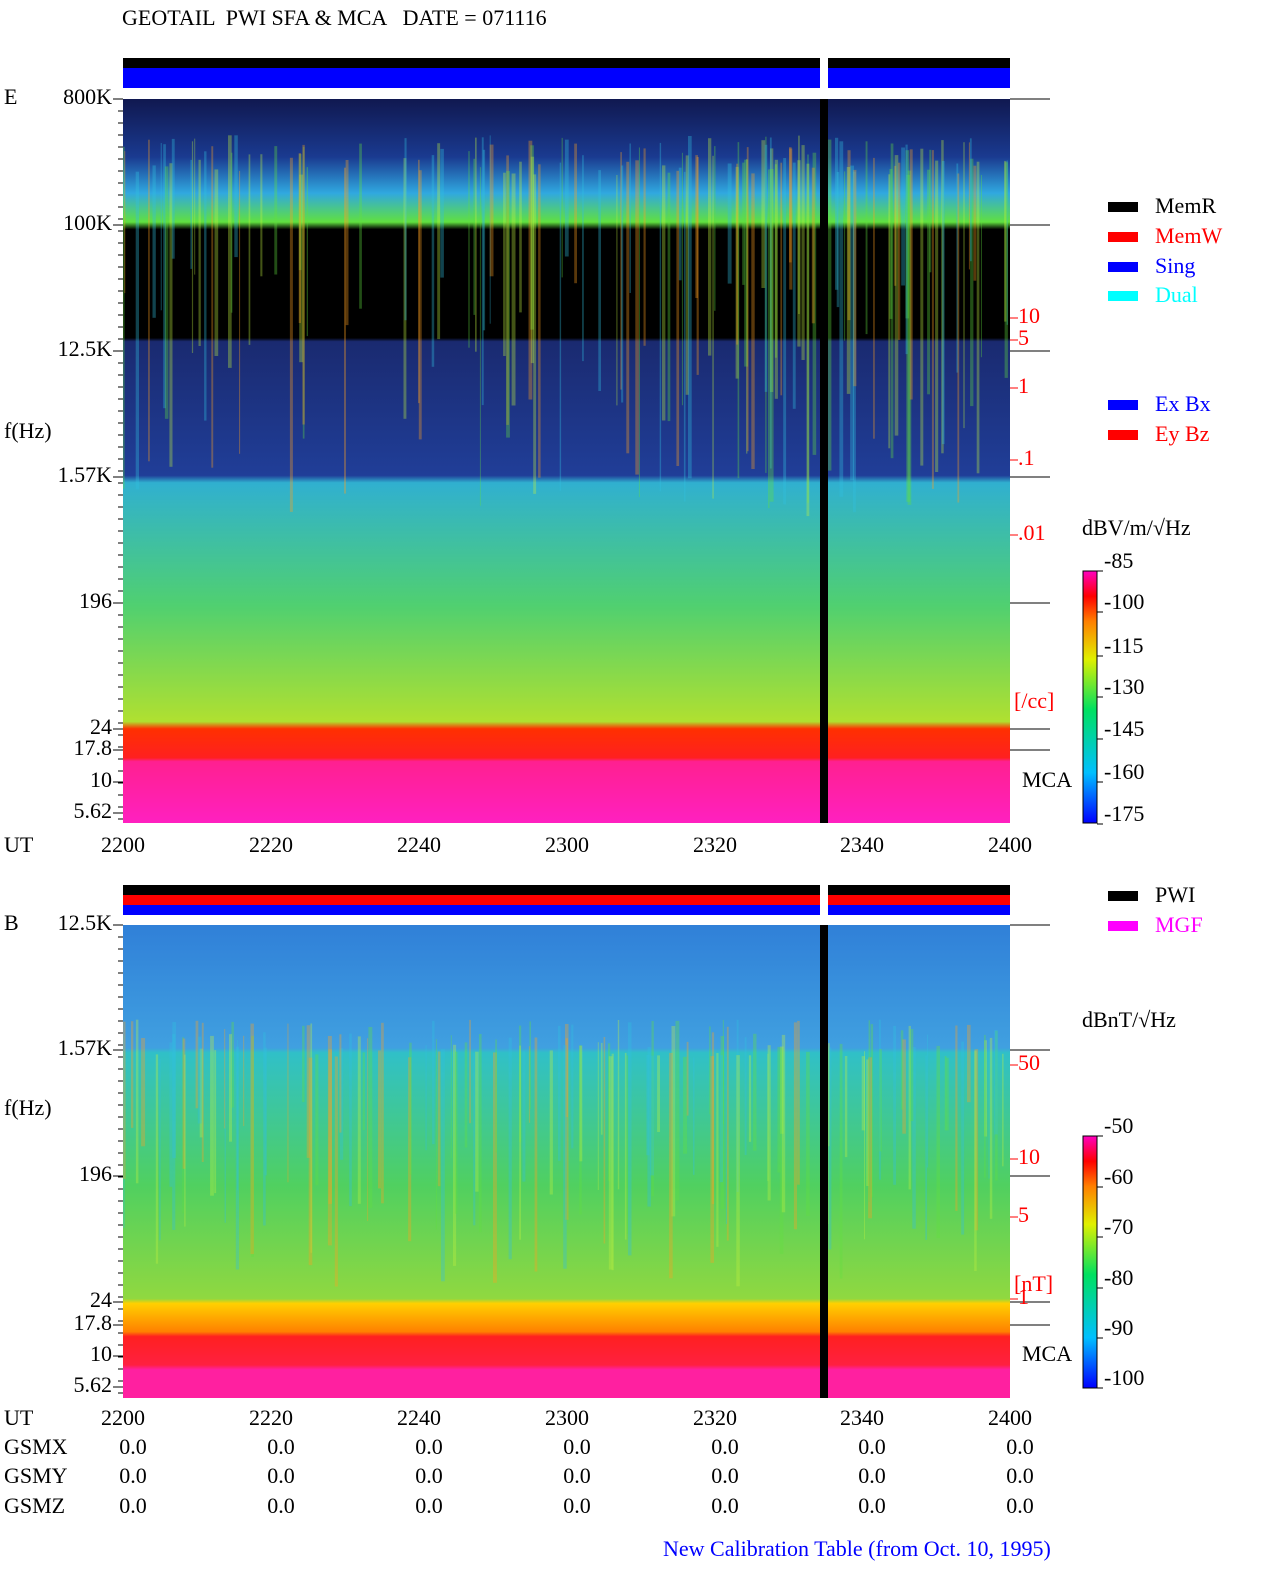 The height and width of the screenshot is (1593, 1280). Describe the element at coordinates (1123, 896) in the screenshot. I see `legend-swatch` at that location.